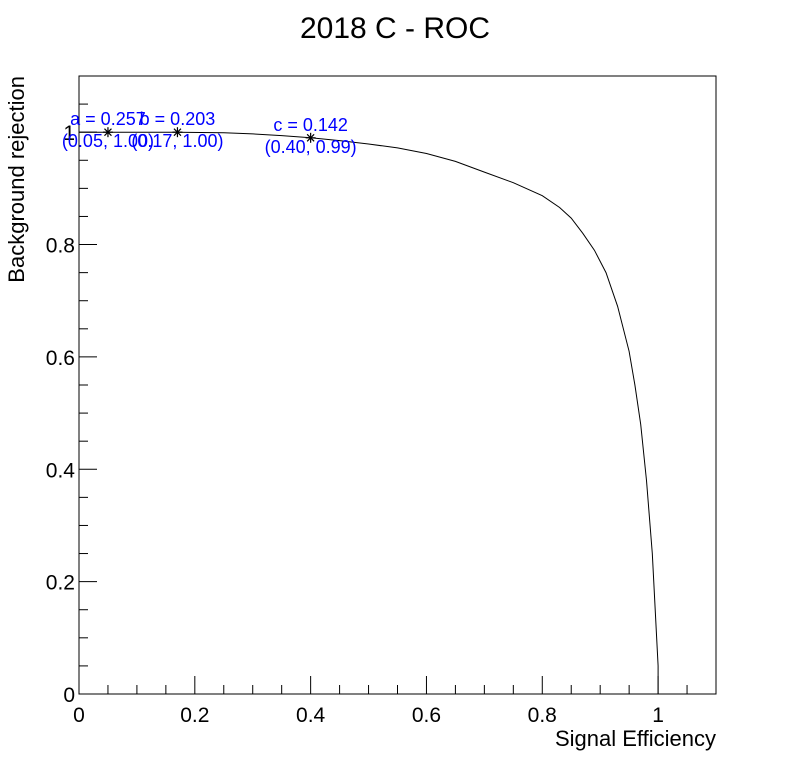 The width and height of the screenshot is (796, 772). I want to click on x-axis-title: Signal Efficiency, so click(635, 738).